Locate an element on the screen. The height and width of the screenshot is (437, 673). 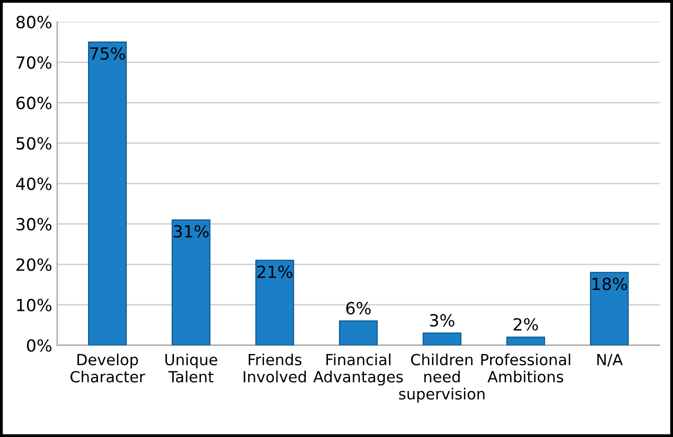
data-label: 75% is located at coordinates (107, 53).